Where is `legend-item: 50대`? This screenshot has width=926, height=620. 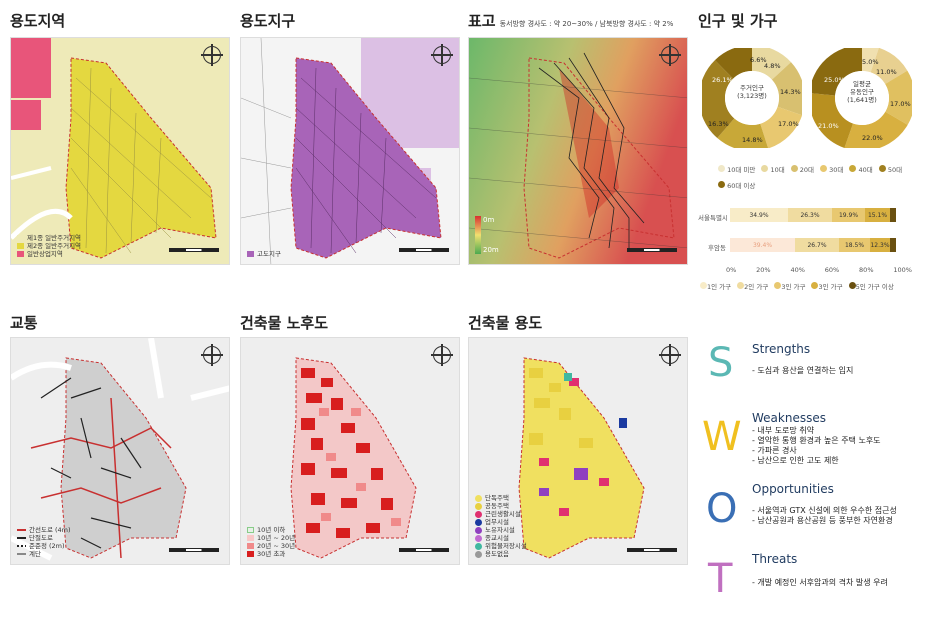 legend-item: 50대 is located at coordinates (890, 170).